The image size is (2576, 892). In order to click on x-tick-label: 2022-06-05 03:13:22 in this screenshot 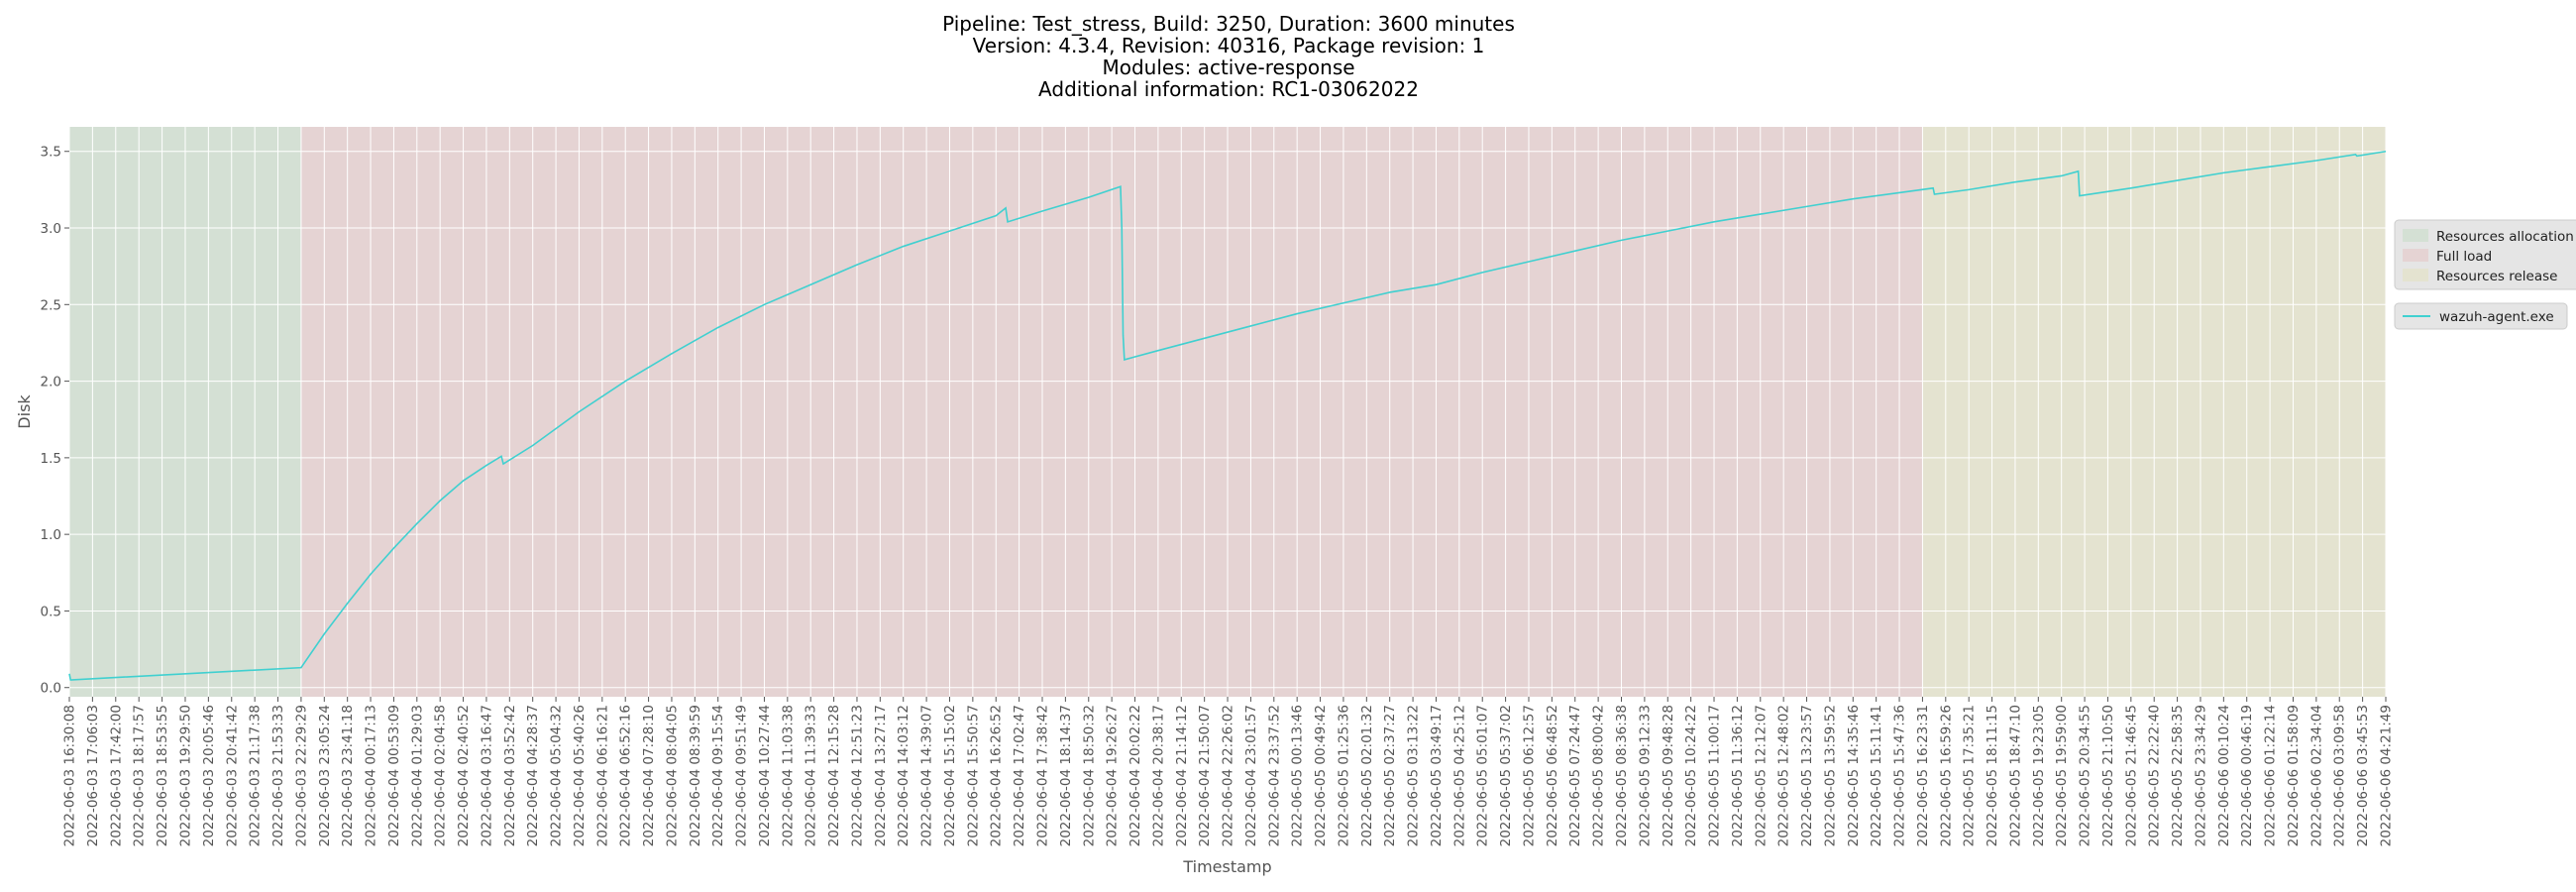, I will do `click(1414, 775)`.